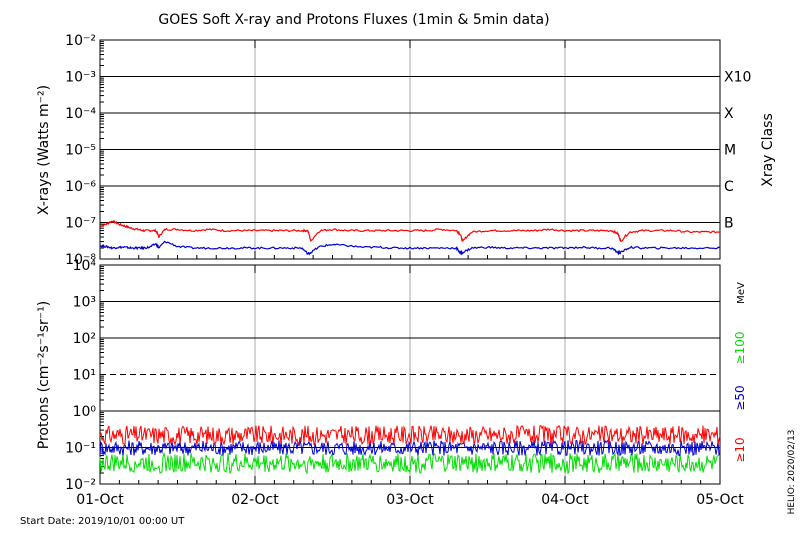  What do you see at coordinates (729, 224) in the screenshot?
I see `xray-class-label: B` at bounding box center [729, 224].